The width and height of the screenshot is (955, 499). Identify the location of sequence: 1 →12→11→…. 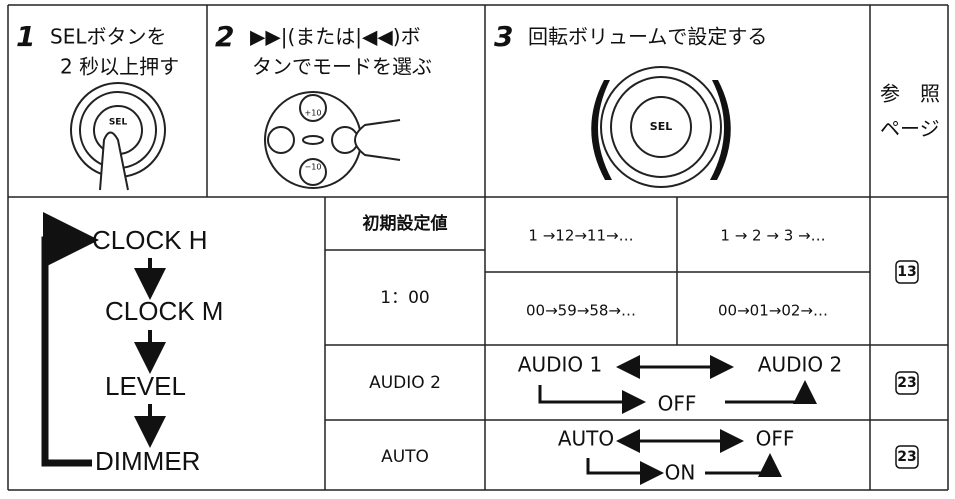
(580, 236).